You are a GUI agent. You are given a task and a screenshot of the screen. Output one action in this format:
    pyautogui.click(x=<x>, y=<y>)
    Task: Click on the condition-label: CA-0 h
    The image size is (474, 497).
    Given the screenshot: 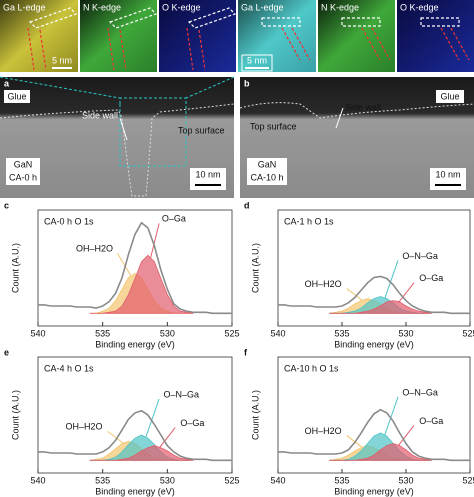 What is the action you would take?
    pyautogui.click(x=23, y=177)
    